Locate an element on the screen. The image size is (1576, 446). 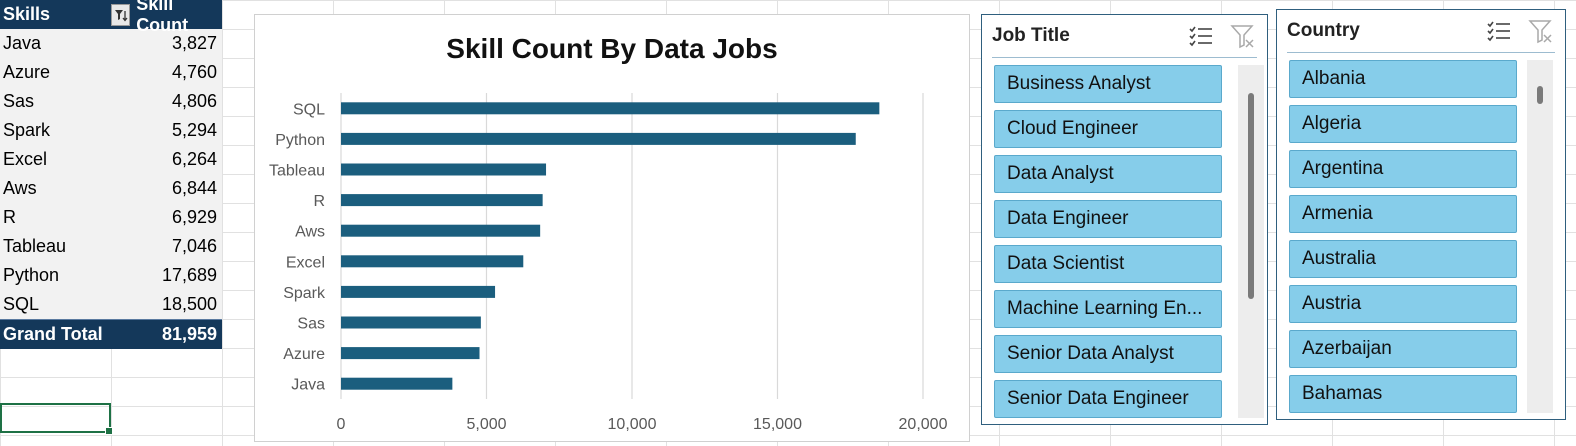
slicer-title: Job Title is located at coordinates (1031, 35).